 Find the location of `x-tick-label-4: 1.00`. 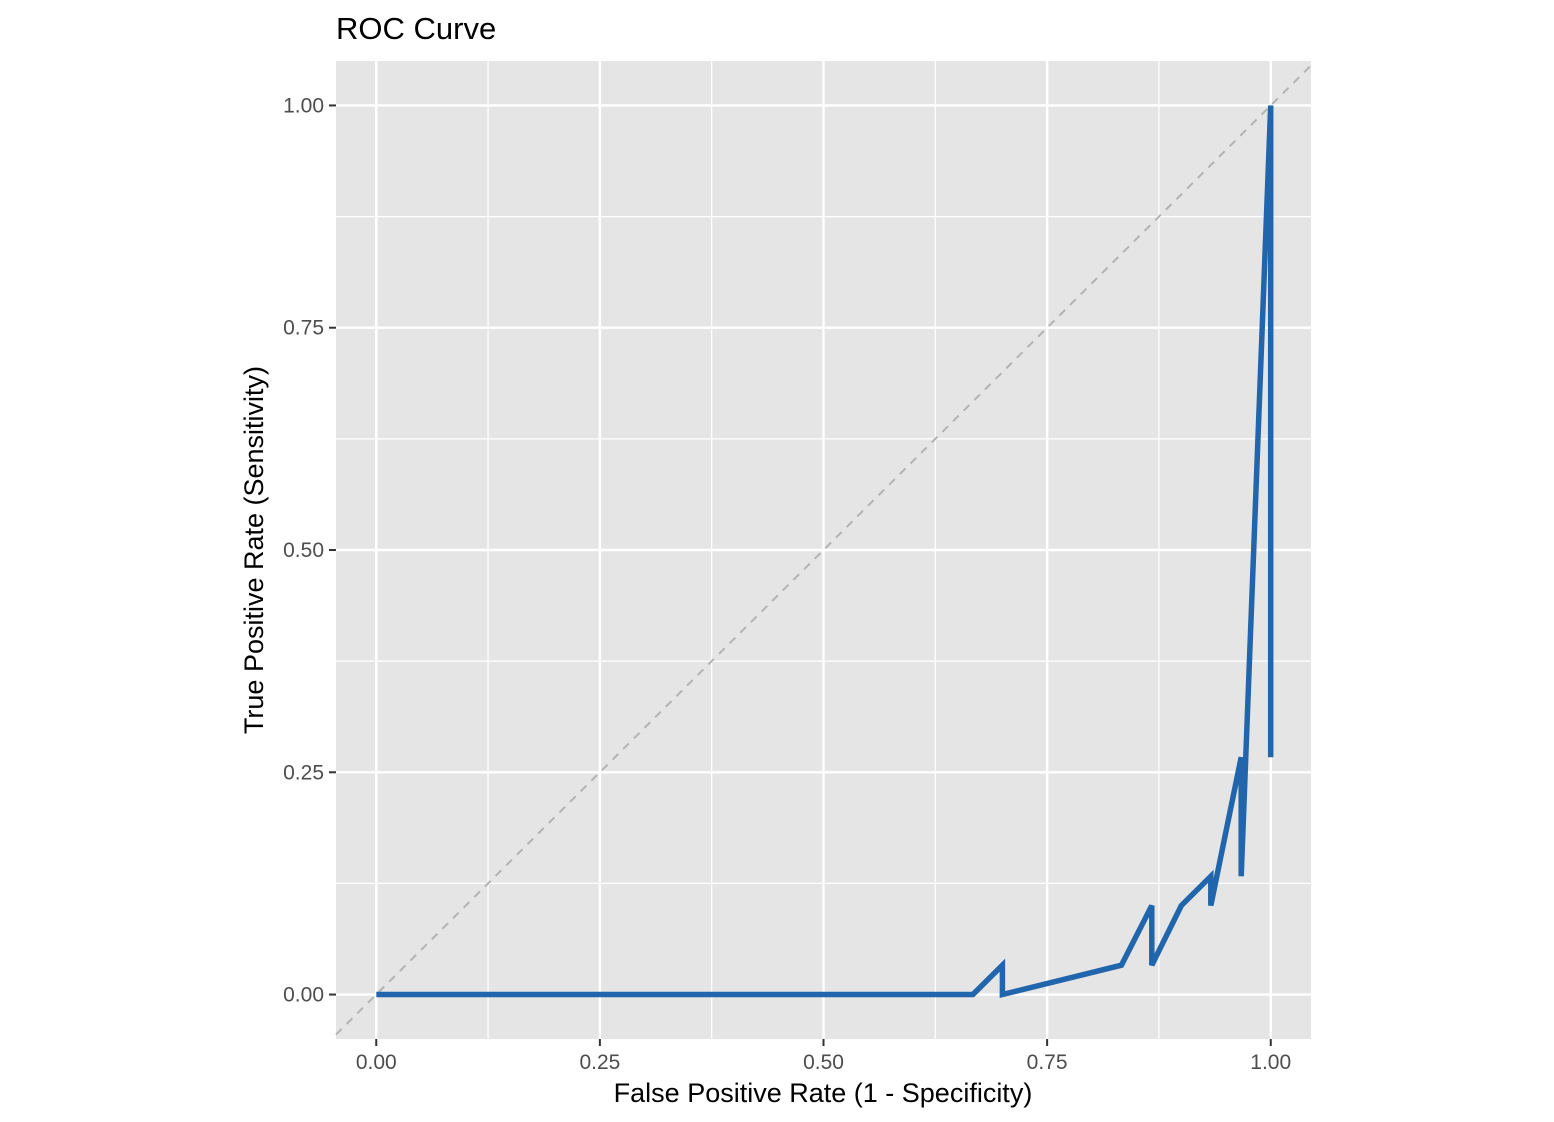

x-tick-label-4: 1.00 is located at coordinates (1270, 1062).